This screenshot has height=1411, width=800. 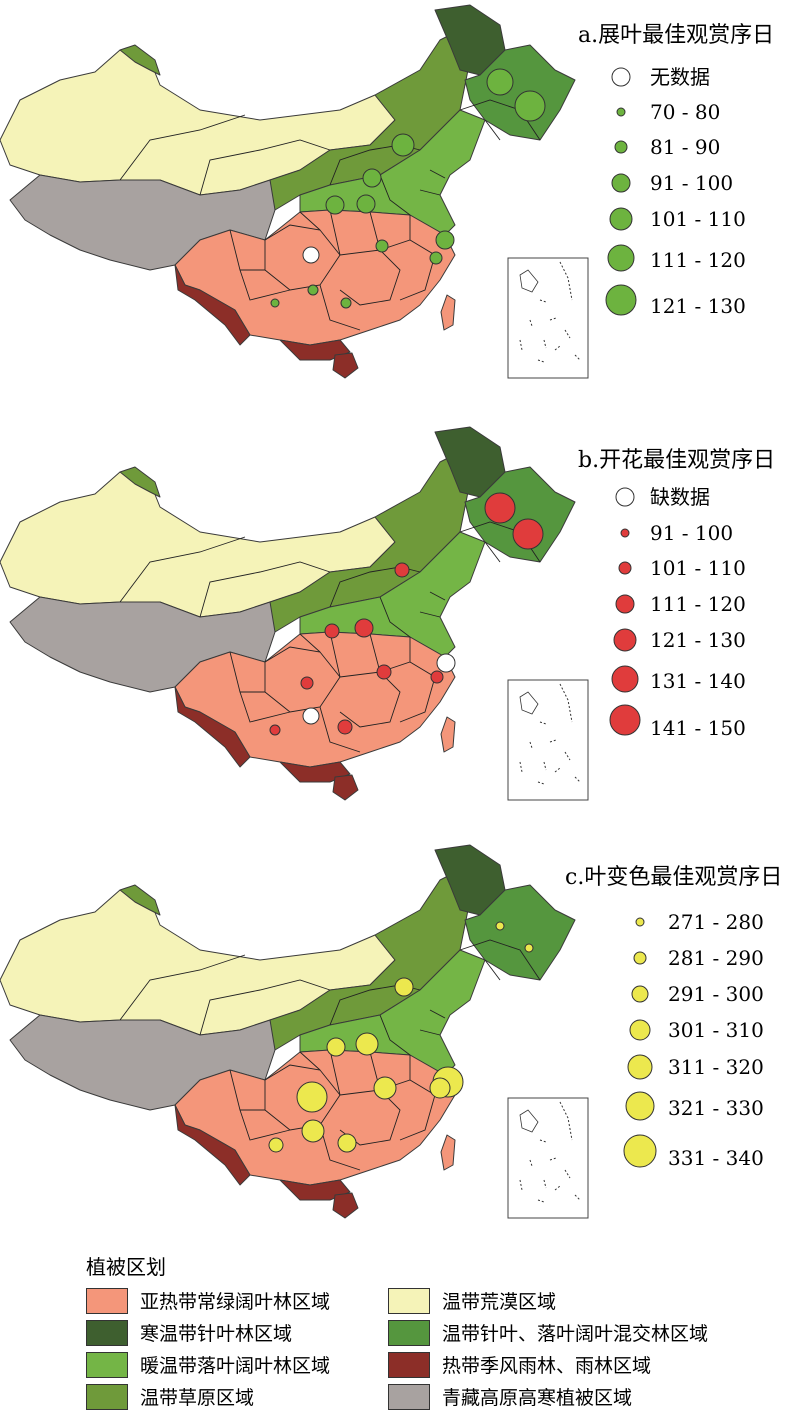 I want to click on markers-panel-c, so click(x=401, y=1037).